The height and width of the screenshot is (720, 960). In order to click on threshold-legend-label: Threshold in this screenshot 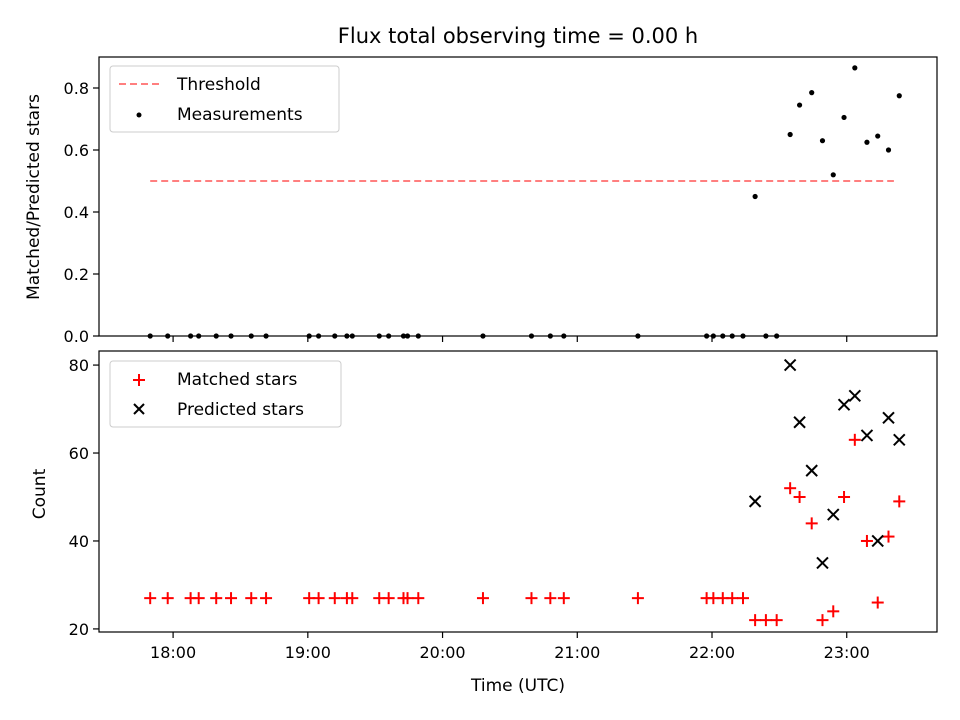, I will do `click(218, 85)`.